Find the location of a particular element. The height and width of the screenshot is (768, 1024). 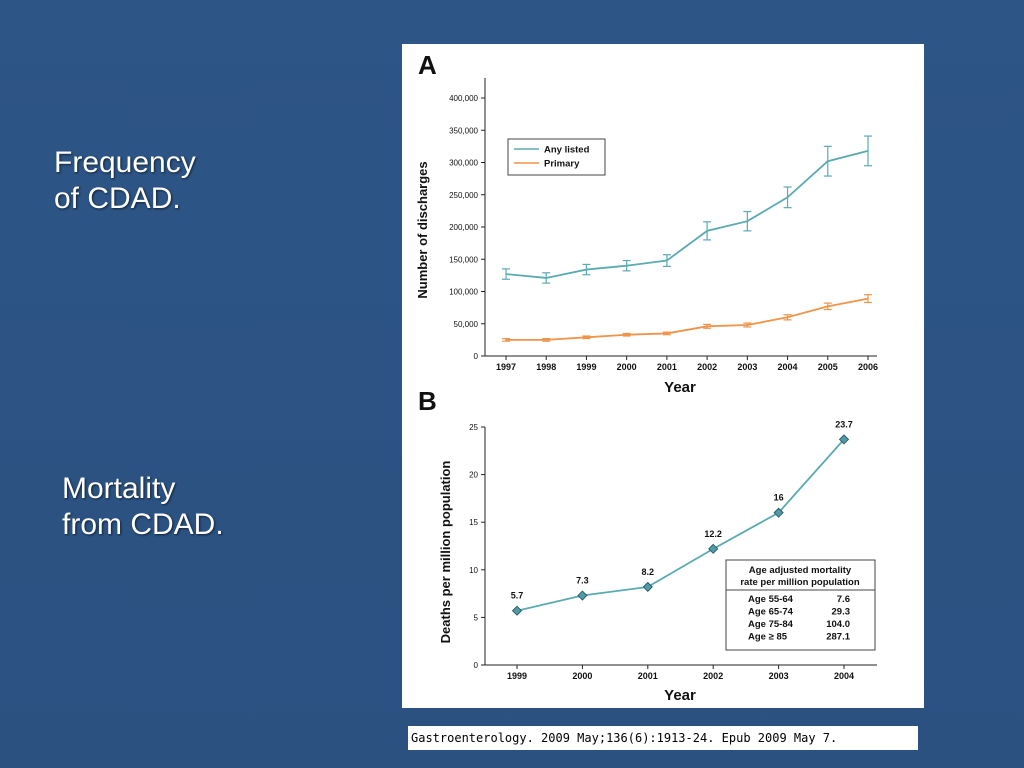

panel-a-y-axis-label: Number of discharges is located at coordinates (422, 229).